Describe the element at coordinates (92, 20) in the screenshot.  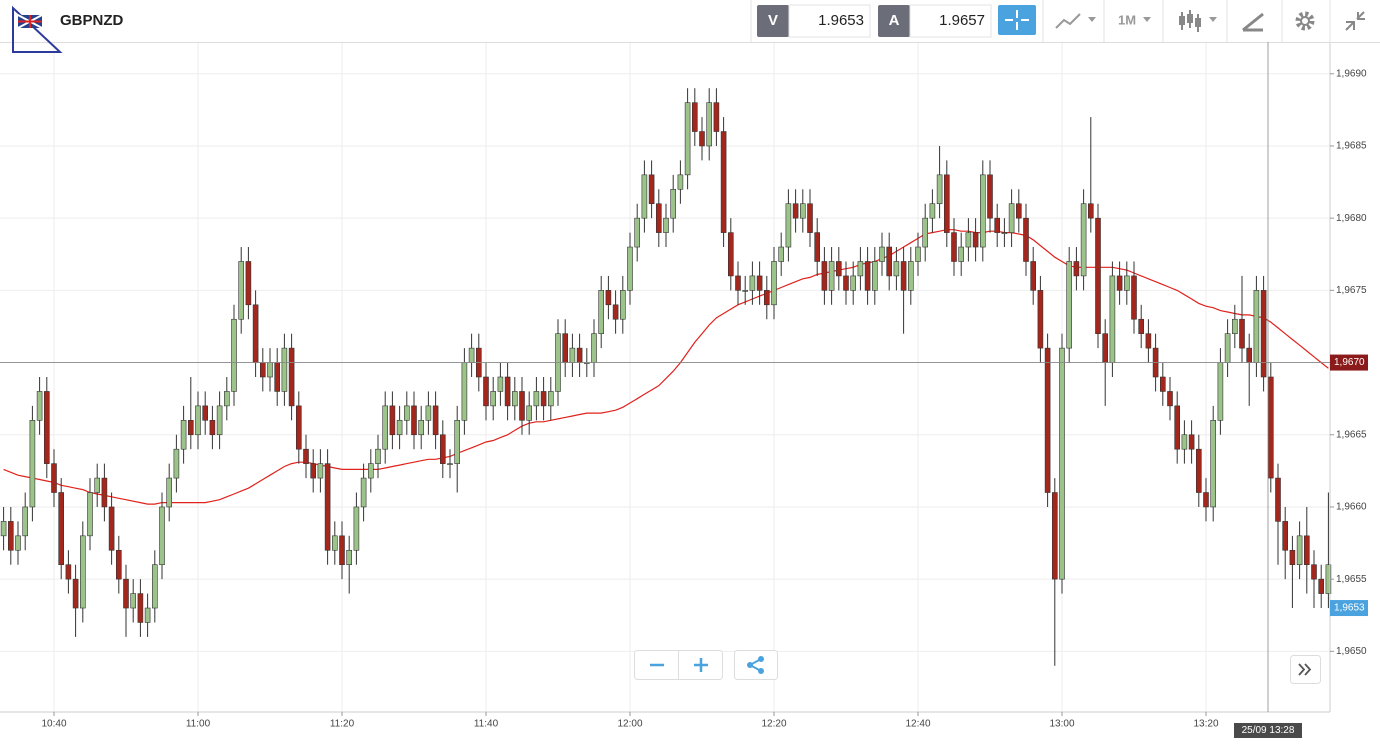
I see `symbol: GBPNZD` at that location.